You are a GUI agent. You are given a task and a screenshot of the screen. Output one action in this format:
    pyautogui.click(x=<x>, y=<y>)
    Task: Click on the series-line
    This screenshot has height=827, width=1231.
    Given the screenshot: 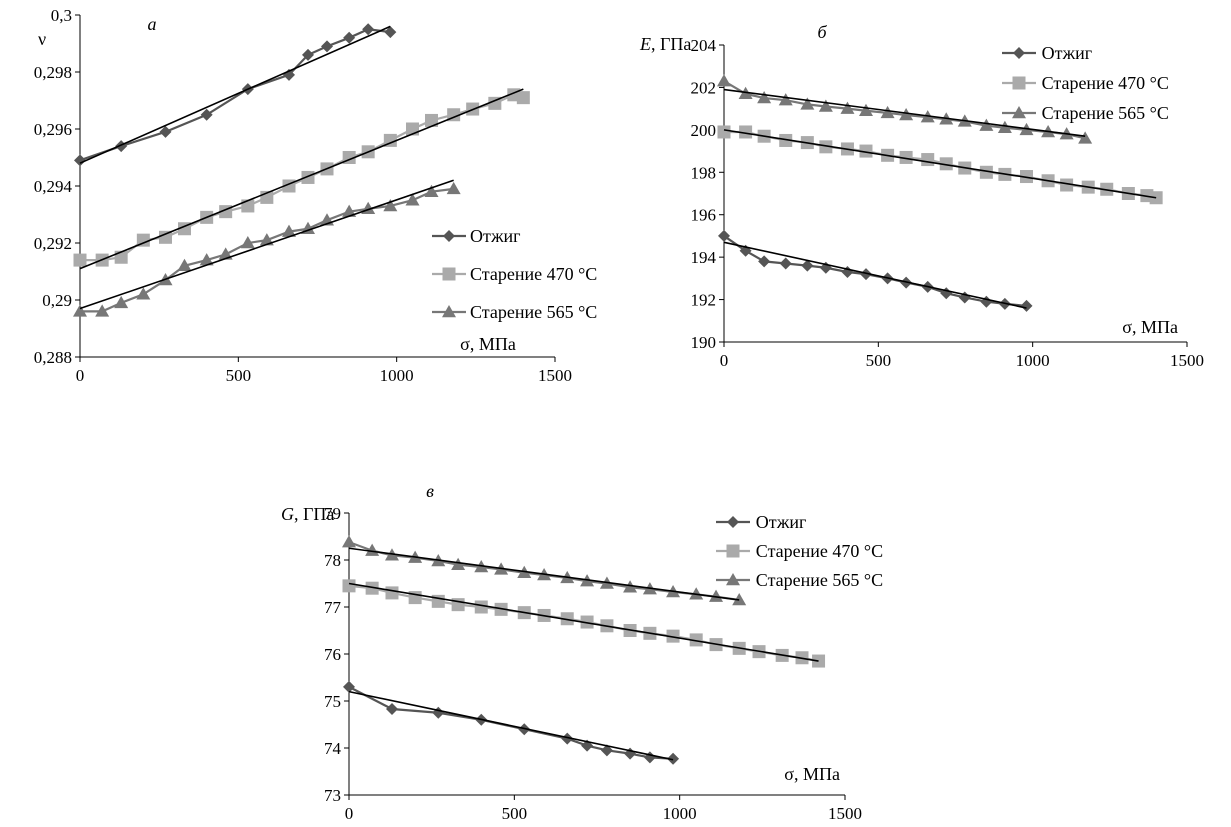 What is the action you would take?
    pyautogui.click(x=875, y=271)
    